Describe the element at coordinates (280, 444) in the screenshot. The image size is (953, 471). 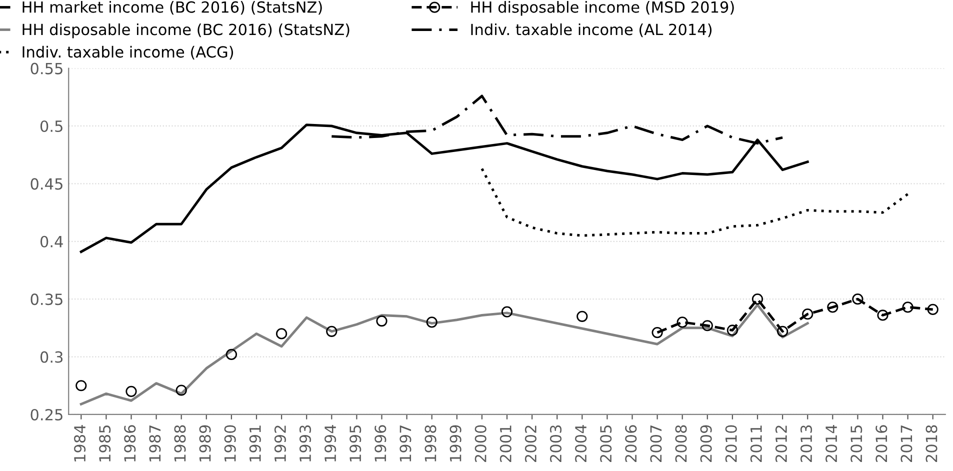
I see `x-tick-label: 1992` at that location.